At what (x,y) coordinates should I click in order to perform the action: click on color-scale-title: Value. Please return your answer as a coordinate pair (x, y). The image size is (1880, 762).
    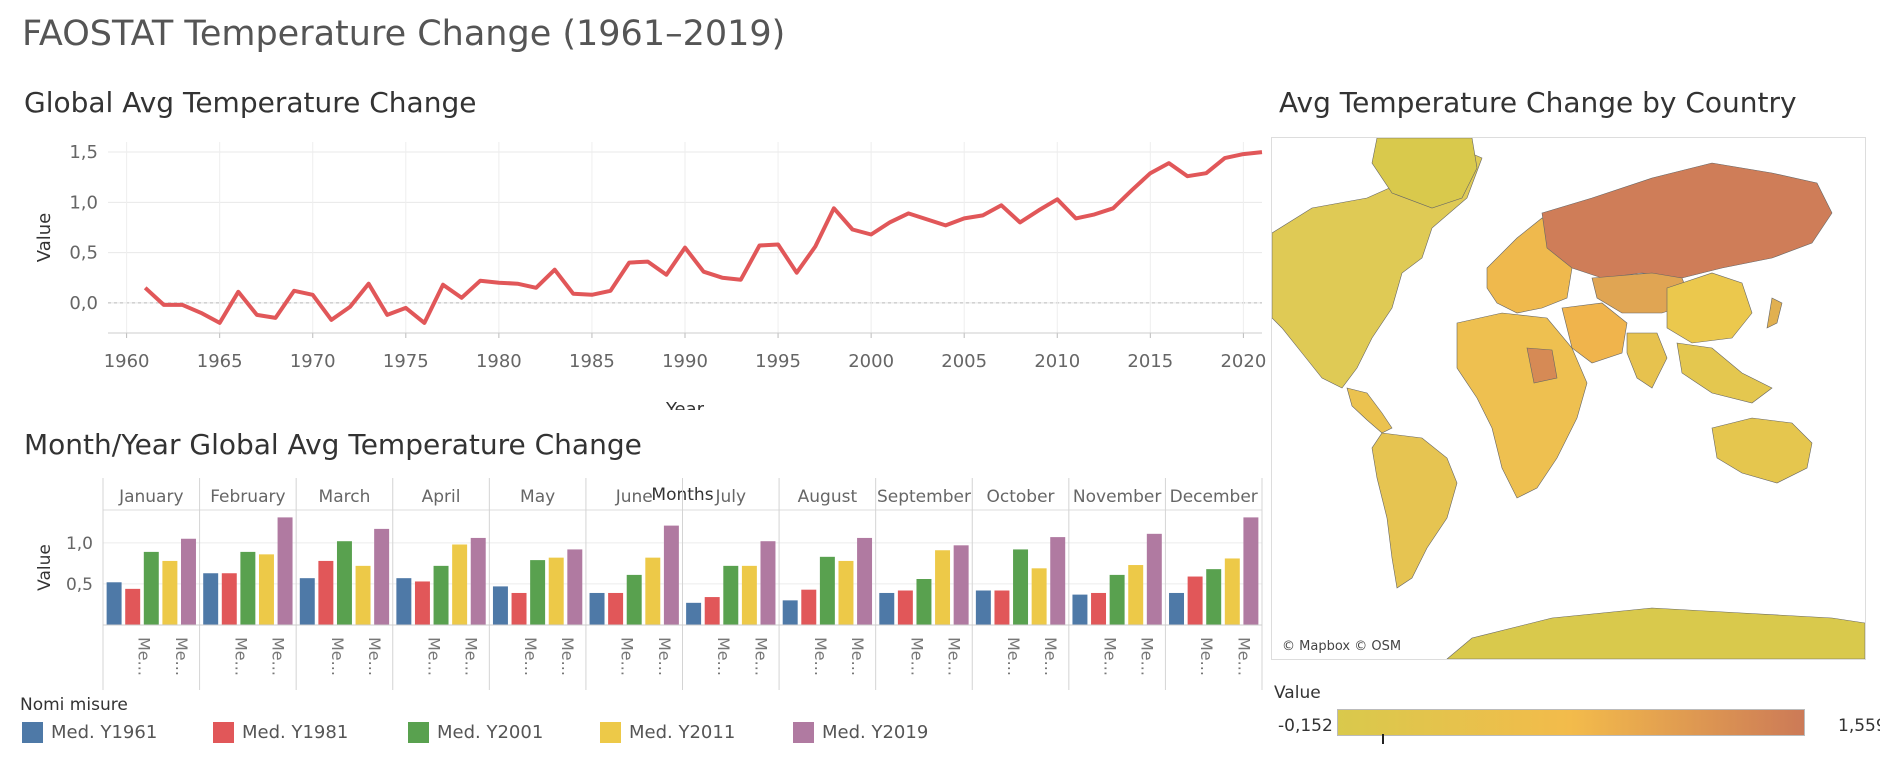
    Looking at the image, I should click on (1297, 693).